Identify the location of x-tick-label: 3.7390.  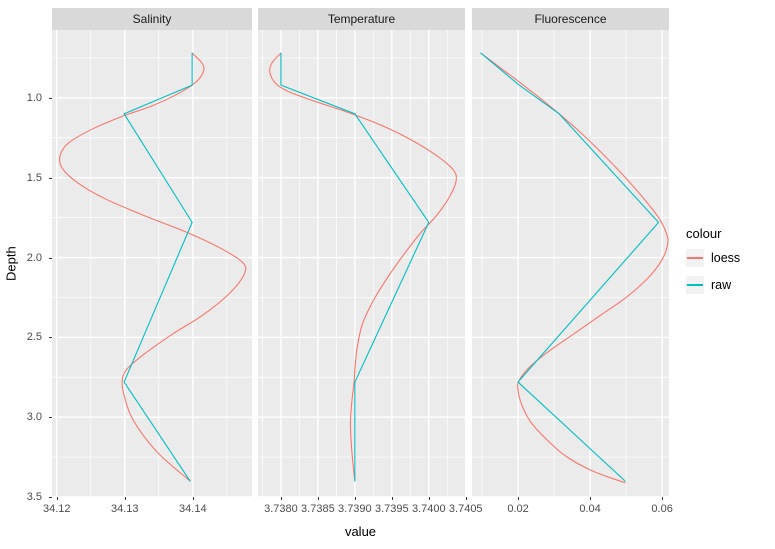
(355, 509).